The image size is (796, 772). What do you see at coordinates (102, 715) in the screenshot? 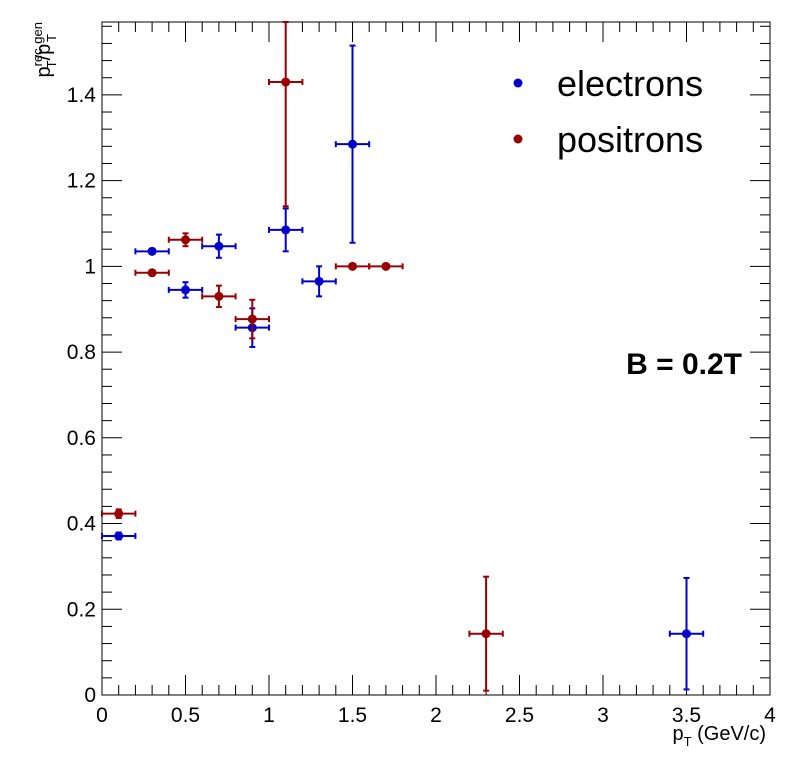
I see `x-tick-label: 0` at bounding box center [102, 715].